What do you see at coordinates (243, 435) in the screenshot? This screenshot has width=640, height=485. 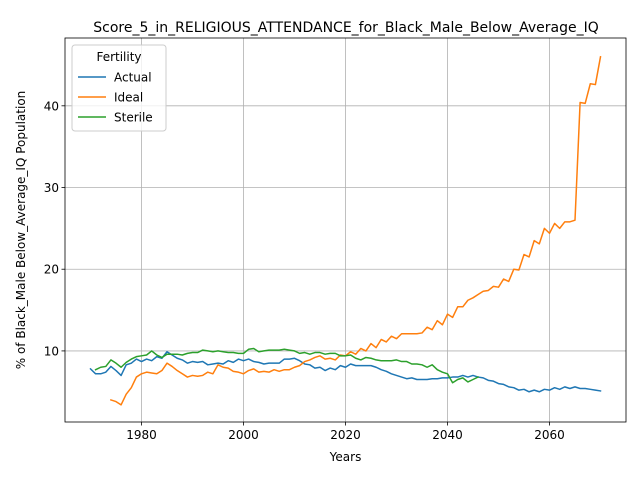 I see `x-tick-label: 2000` at bounding box center [243, 435].